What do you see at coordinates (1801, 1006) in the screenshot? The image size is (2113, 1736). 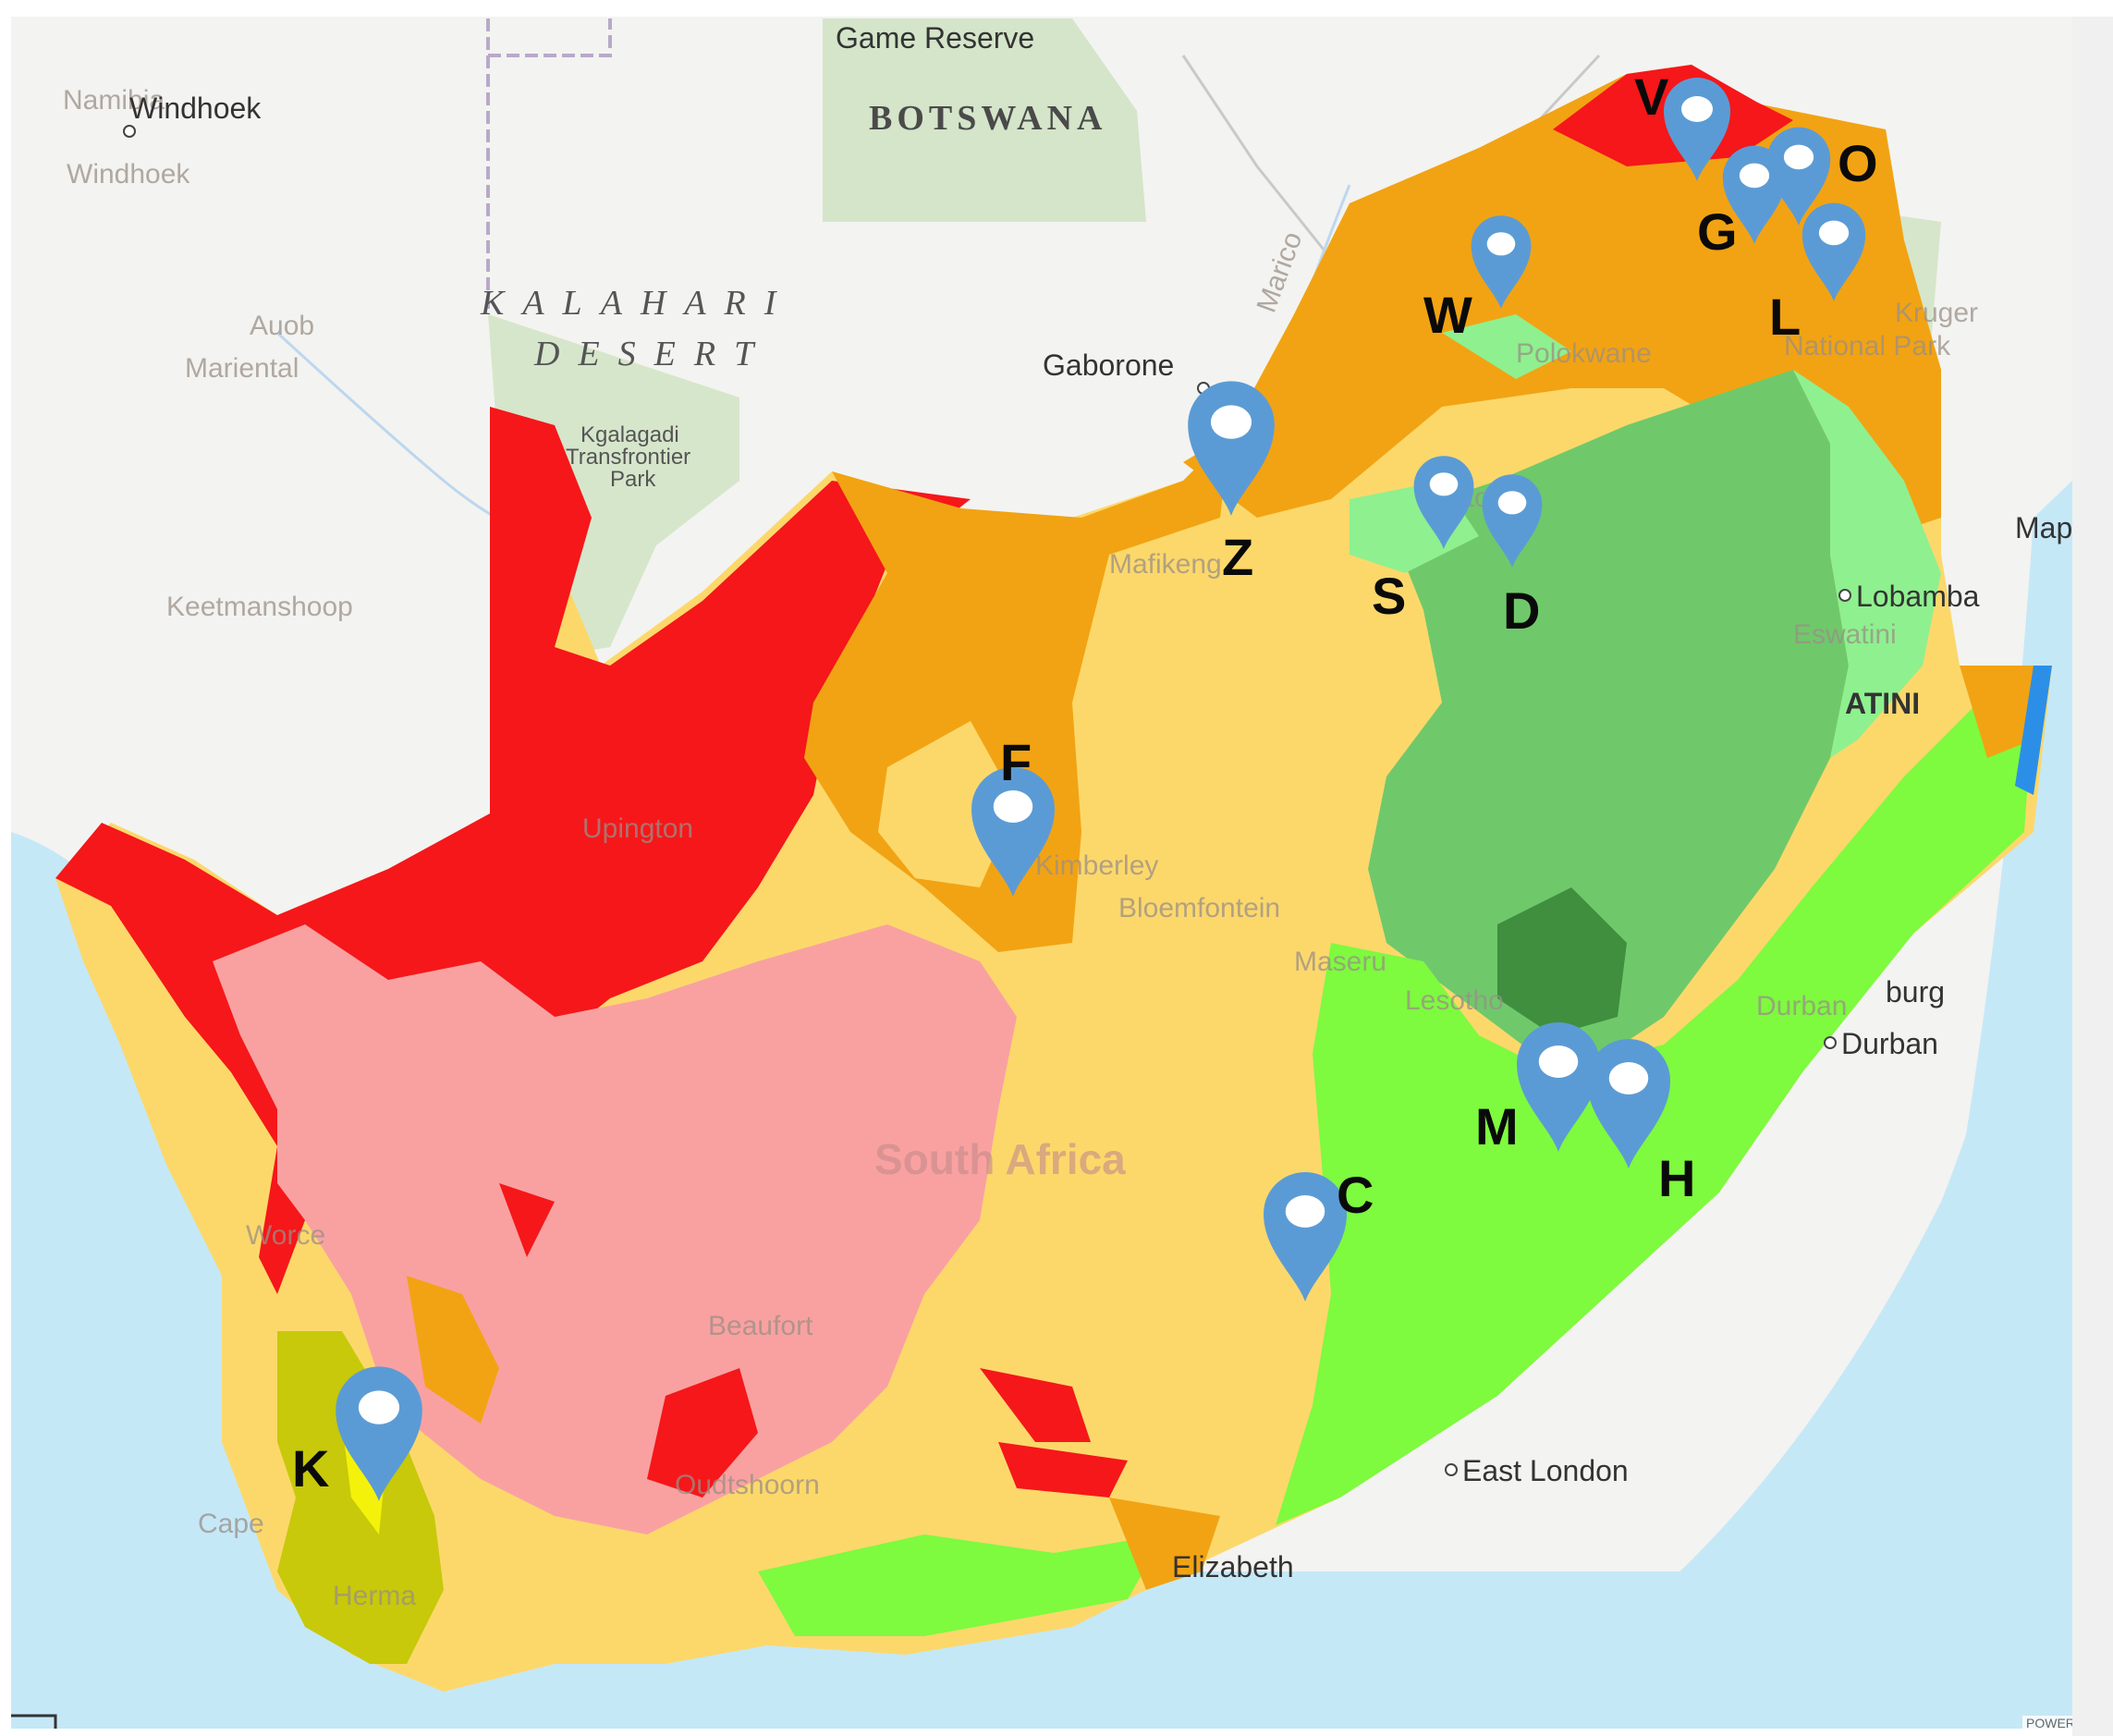 I see `label-durban-faint: Durban` at bounding box center [1801, 1006].